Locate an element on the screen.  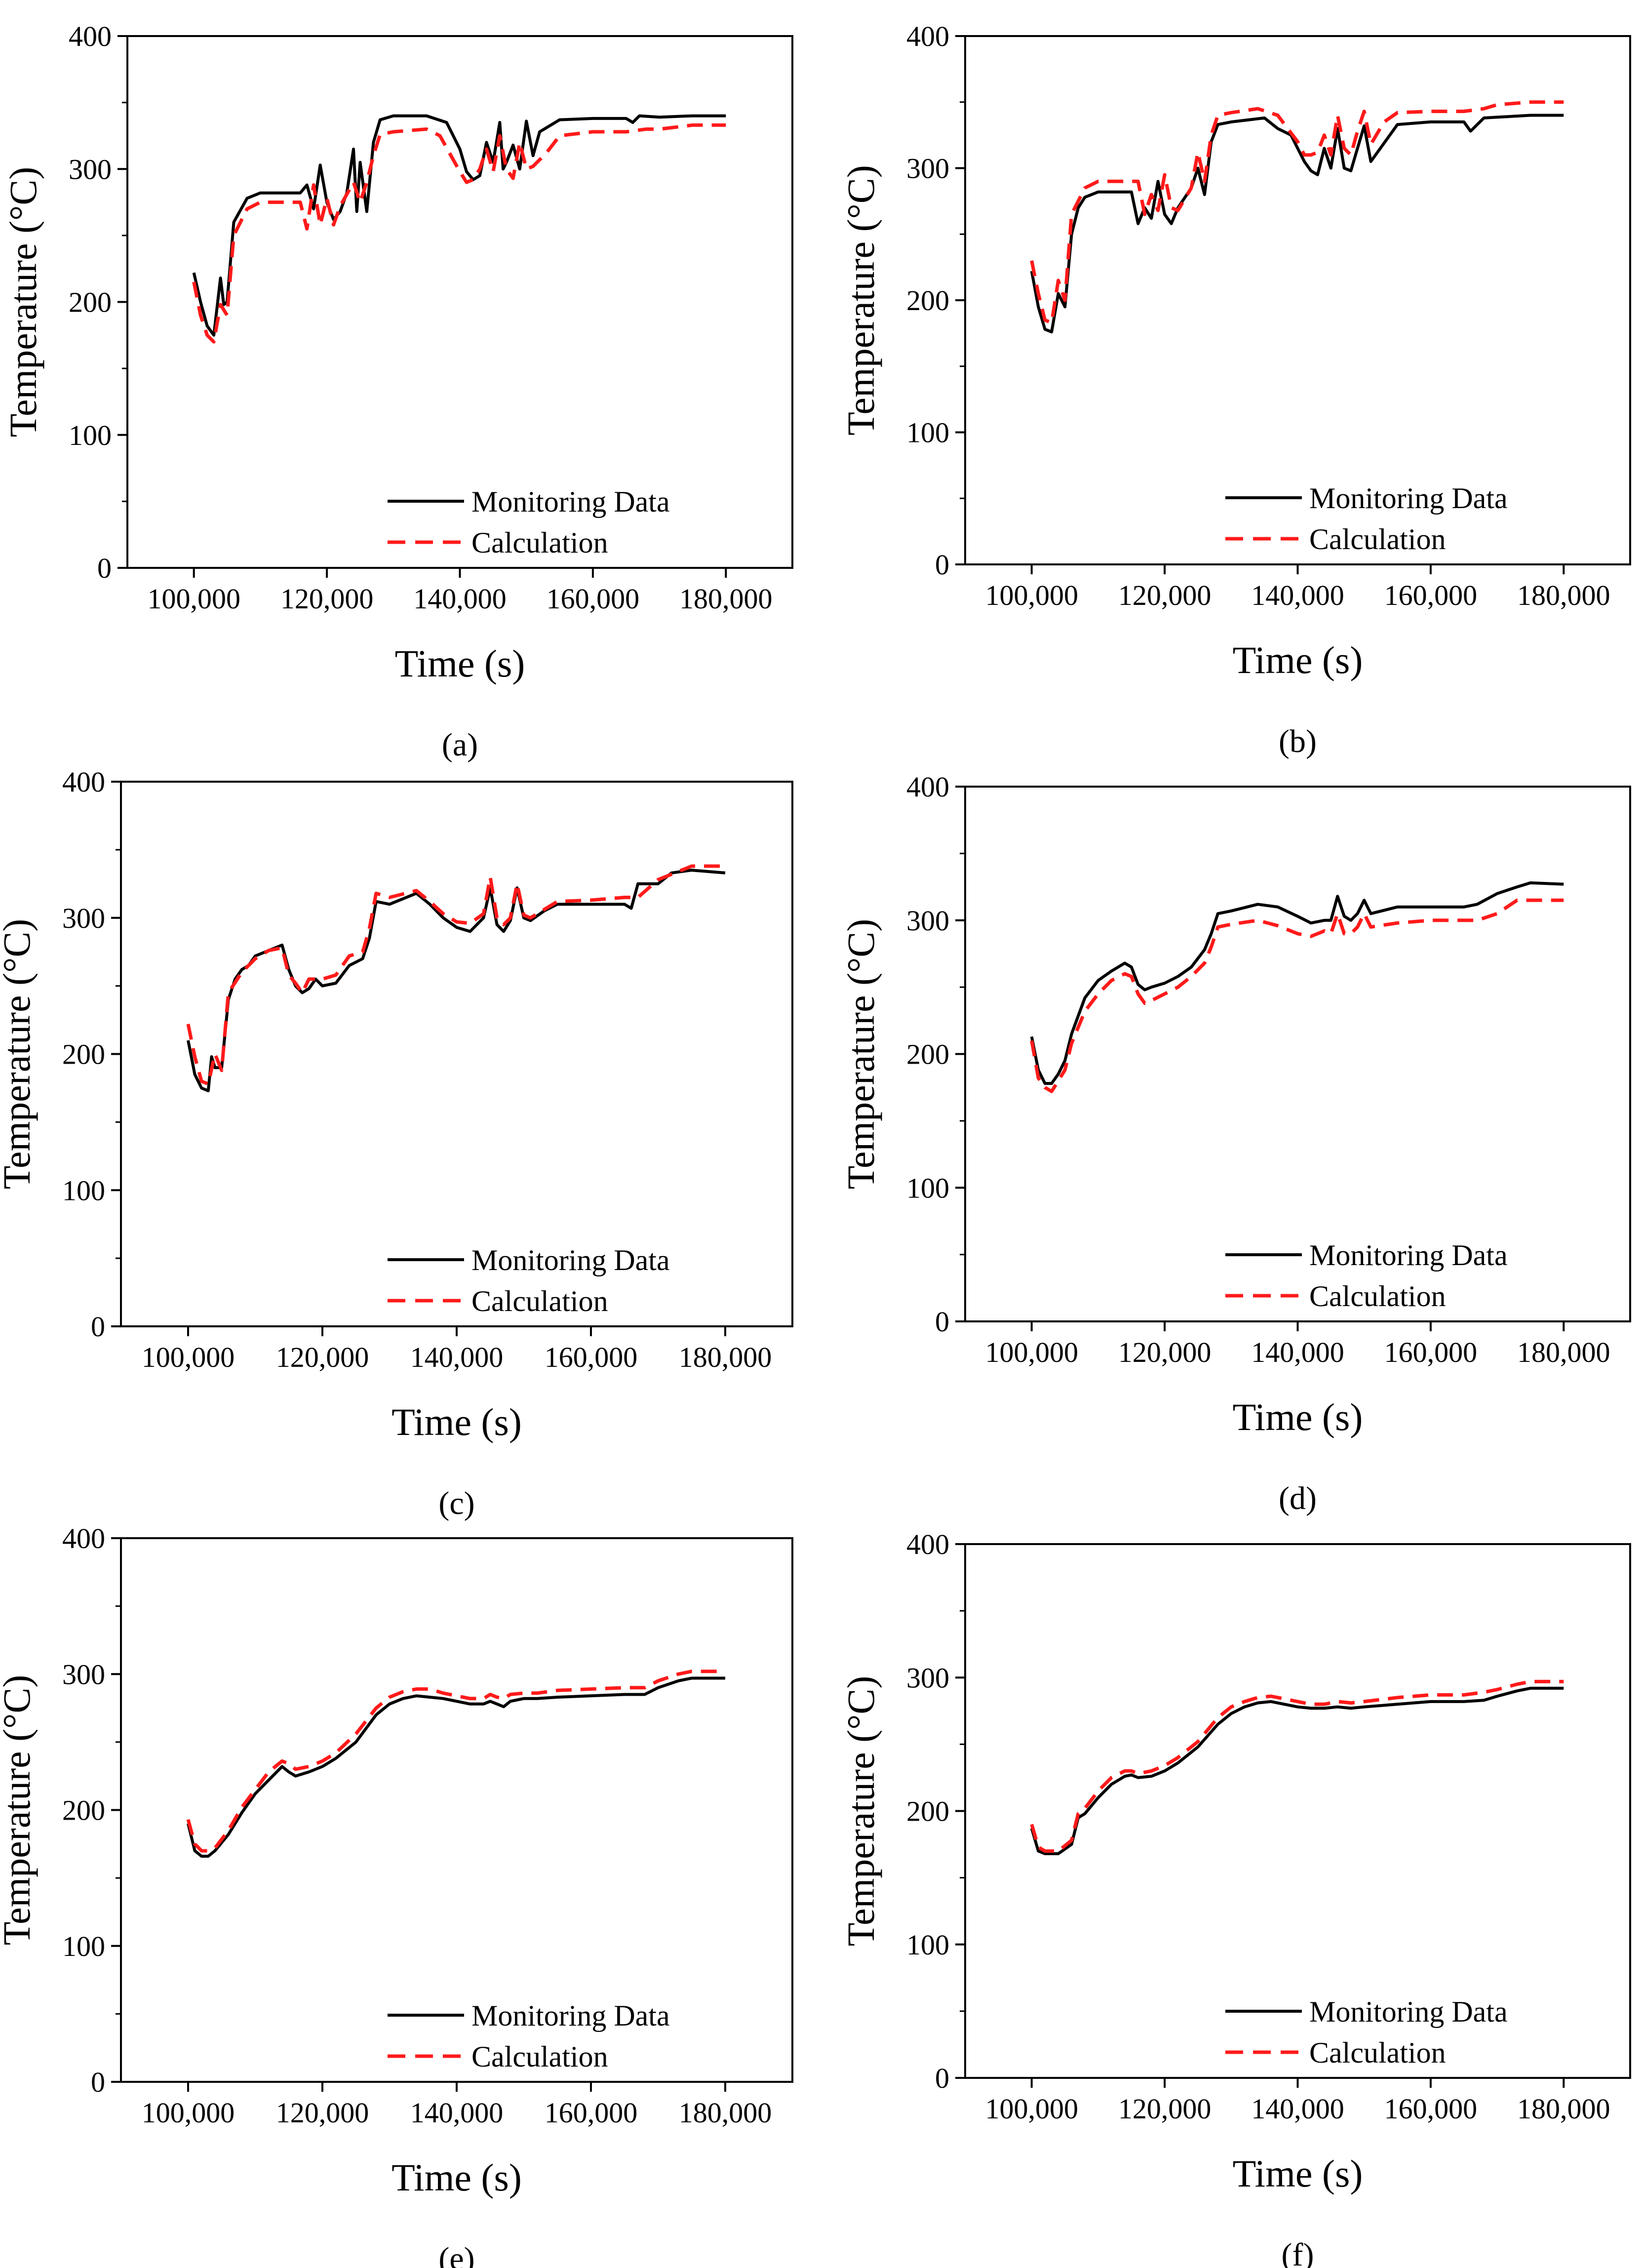
chart-a-panel-label: (a) is located at coordinates (460, 745).